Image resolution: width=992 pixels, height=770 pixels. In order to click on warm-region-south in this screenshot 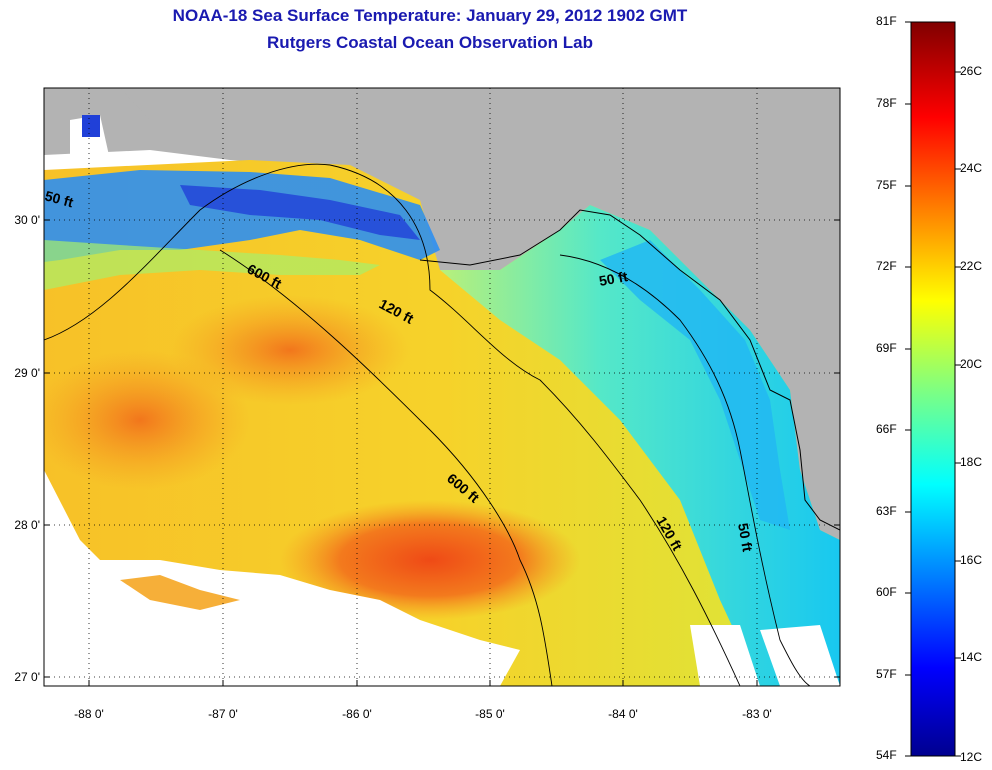, I will do `click(430, 560)`.